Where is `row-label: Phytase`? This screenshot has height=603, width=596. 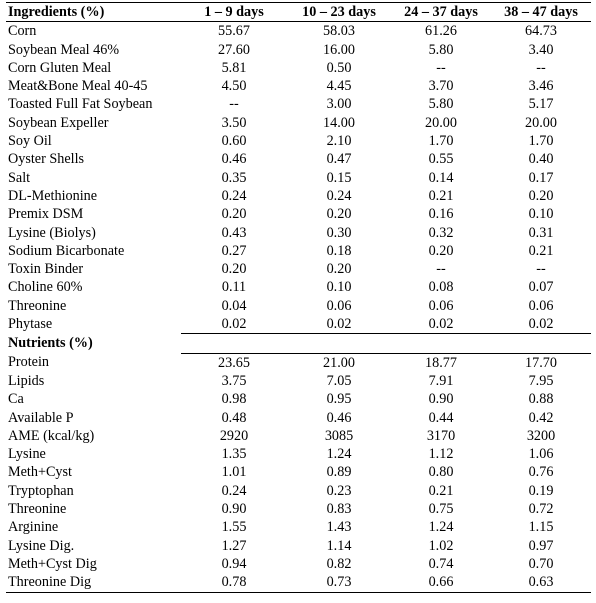
row-label: Phytase is located at coordinates (30, 324).